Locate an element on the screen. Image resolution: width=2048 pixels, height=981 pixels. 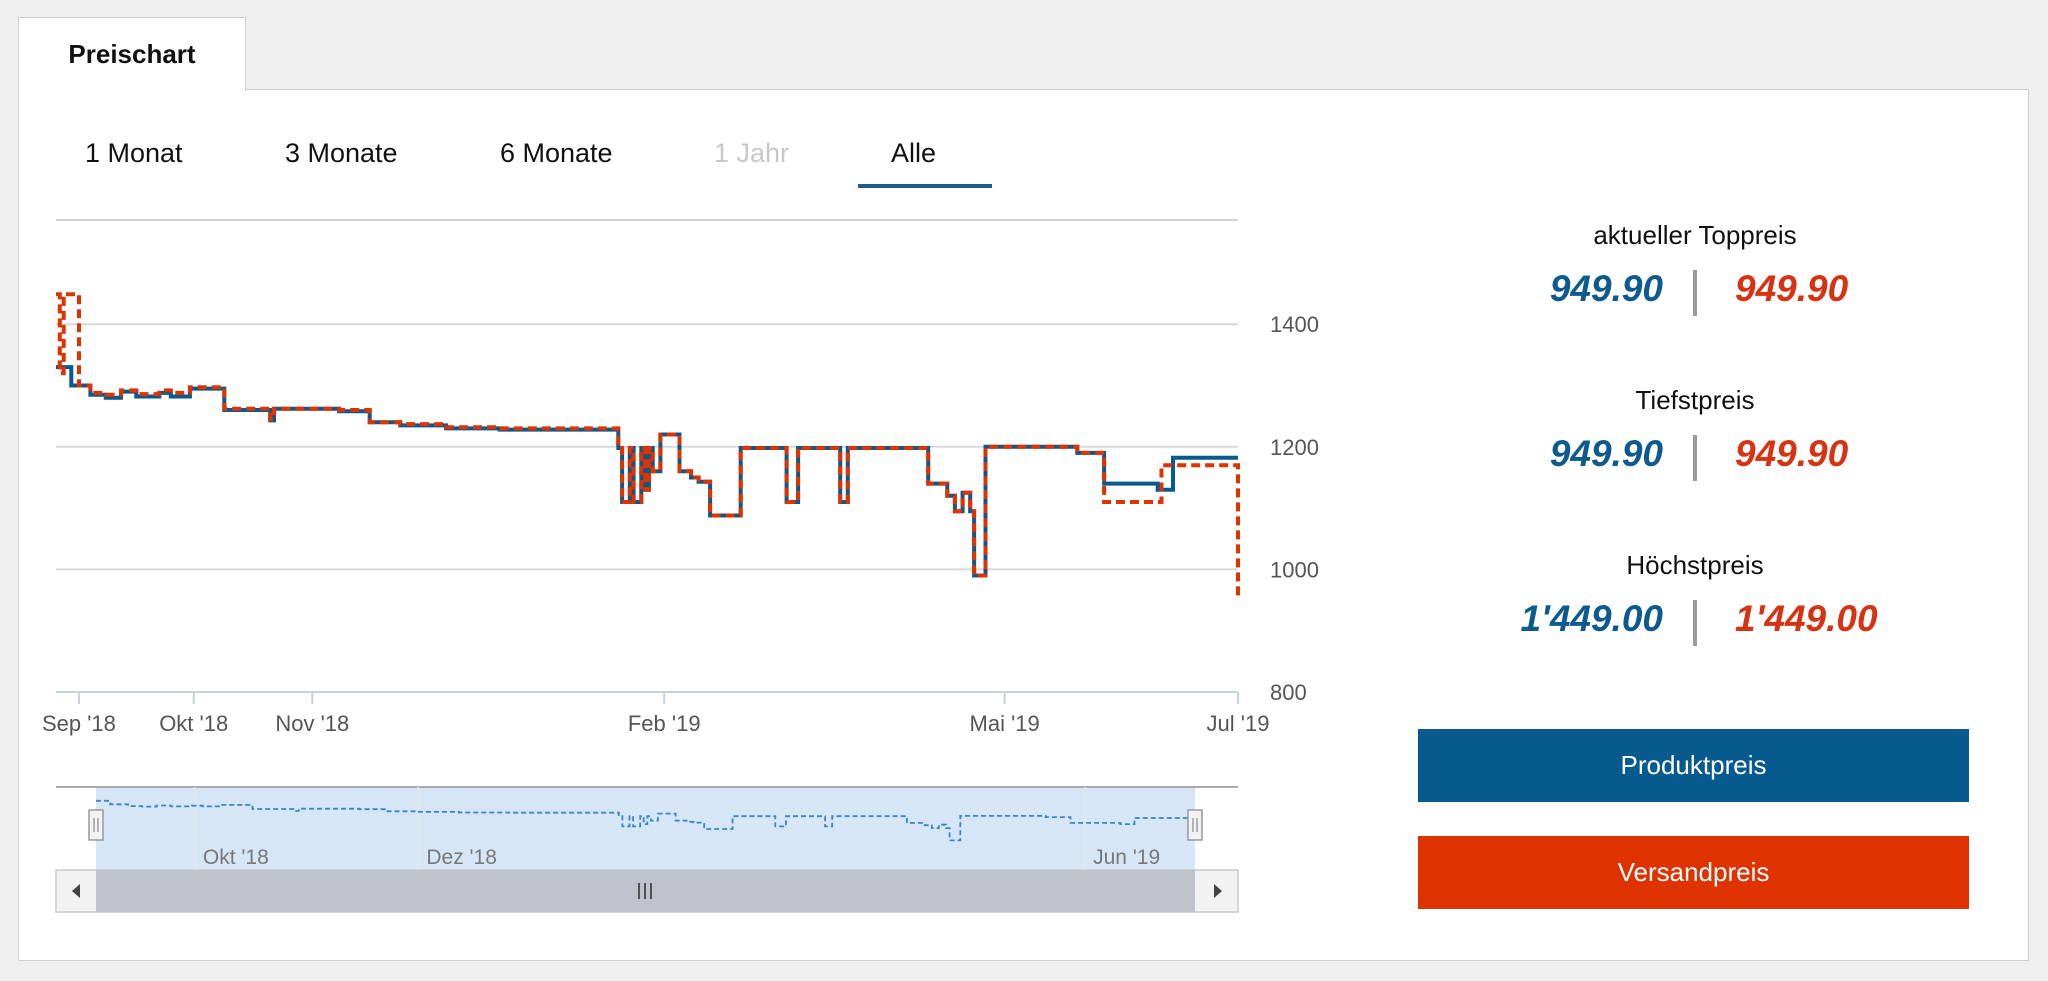
tab-label: Preischart is located at coordinates (132, 54).